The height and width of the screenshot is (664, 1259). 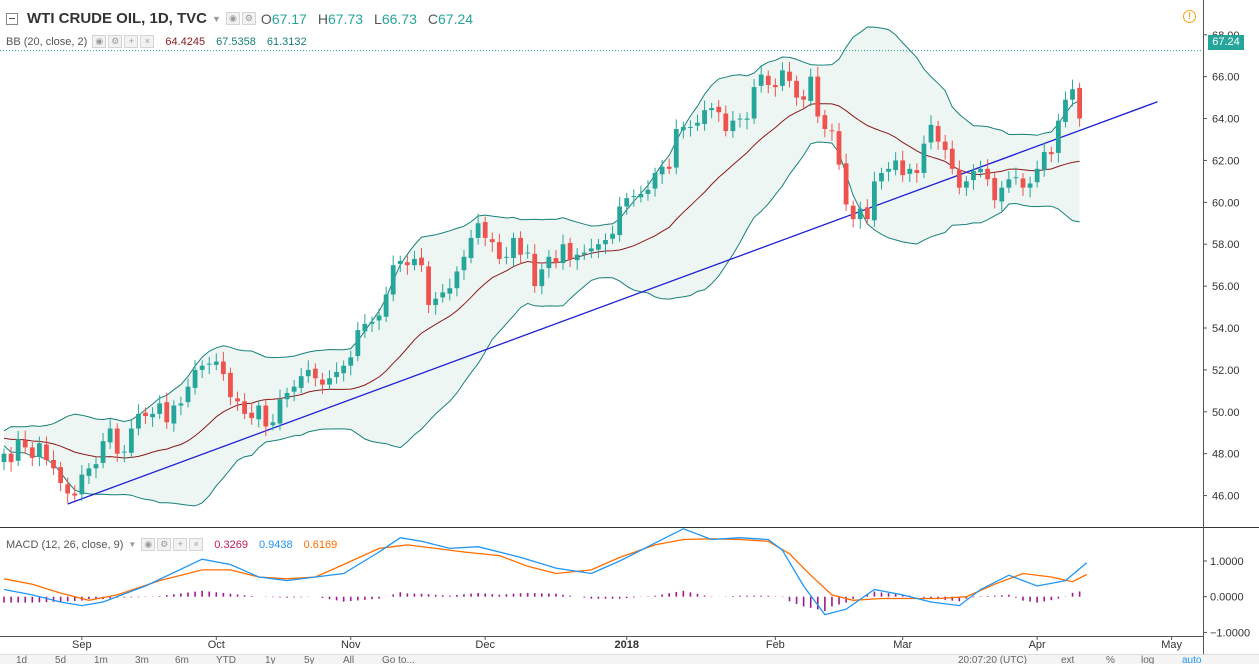 I want to click on y-tick-label: 64.00, so click(x=1226, y=120).